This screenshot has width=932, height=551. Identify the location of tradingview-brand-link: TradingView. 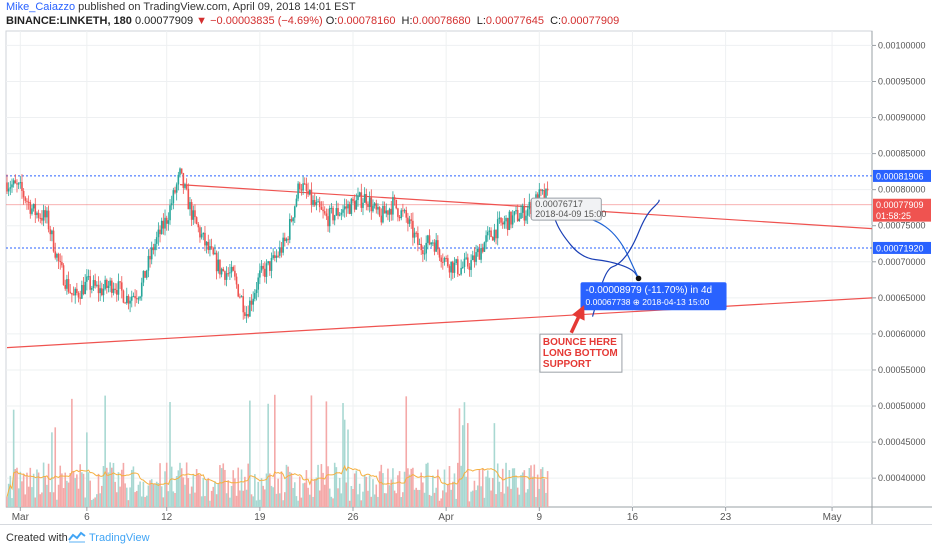
(119, 538).